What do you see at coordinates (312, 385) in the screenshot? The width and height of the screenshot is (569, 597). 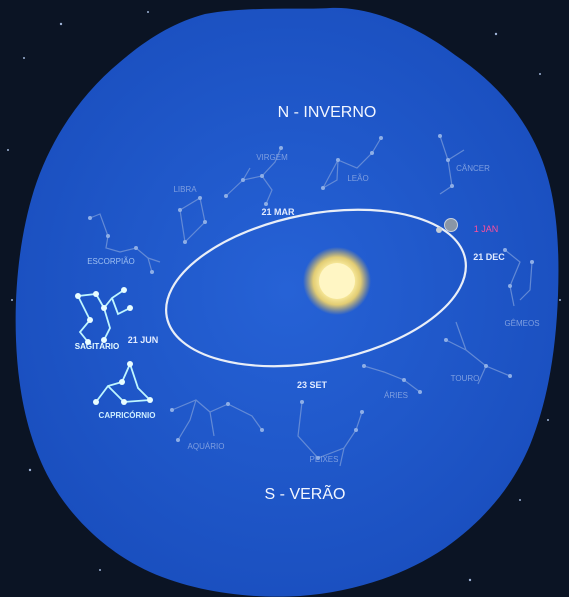 I see `date-label-23-set: 23 SET` at bounding box center [312, 385].